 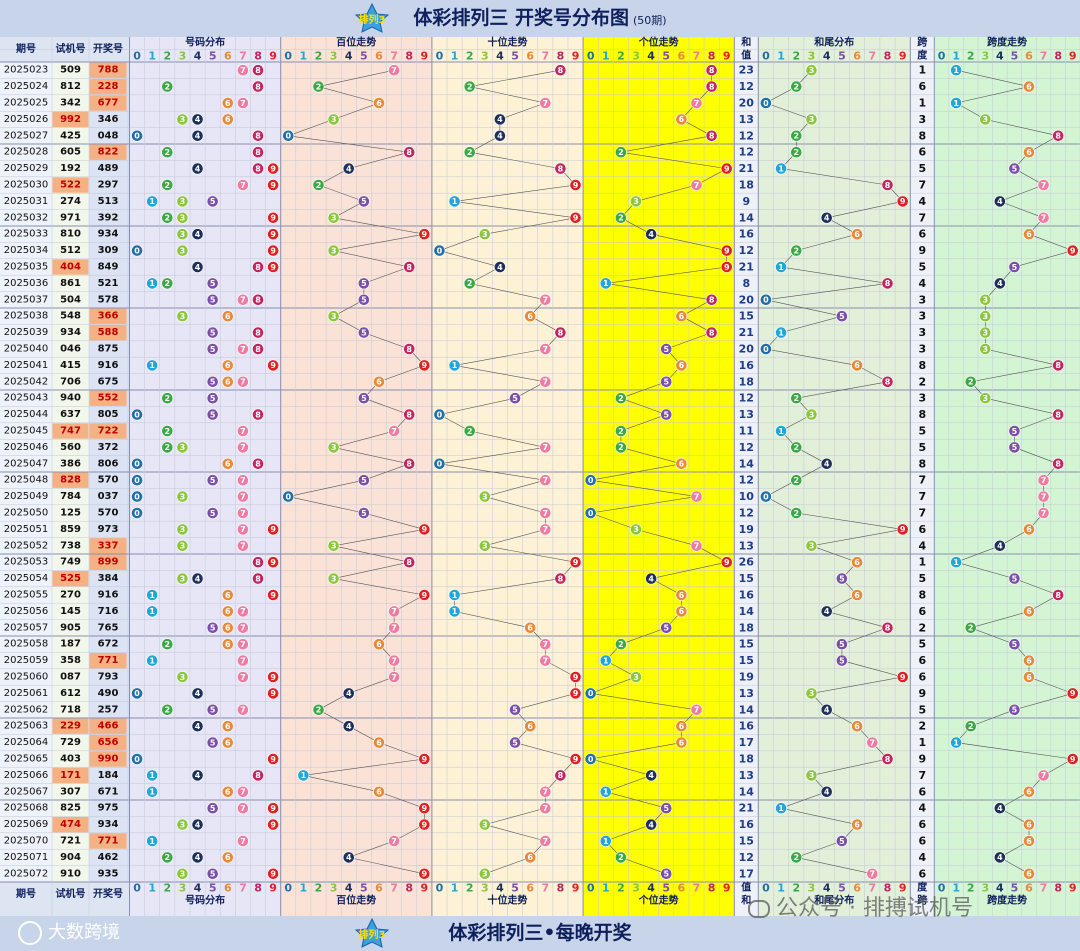 What do you see at coordinates (379, 742) in the screenshot?
I see `hundreds-ball-label: 6` at bounding box center [379, 742].